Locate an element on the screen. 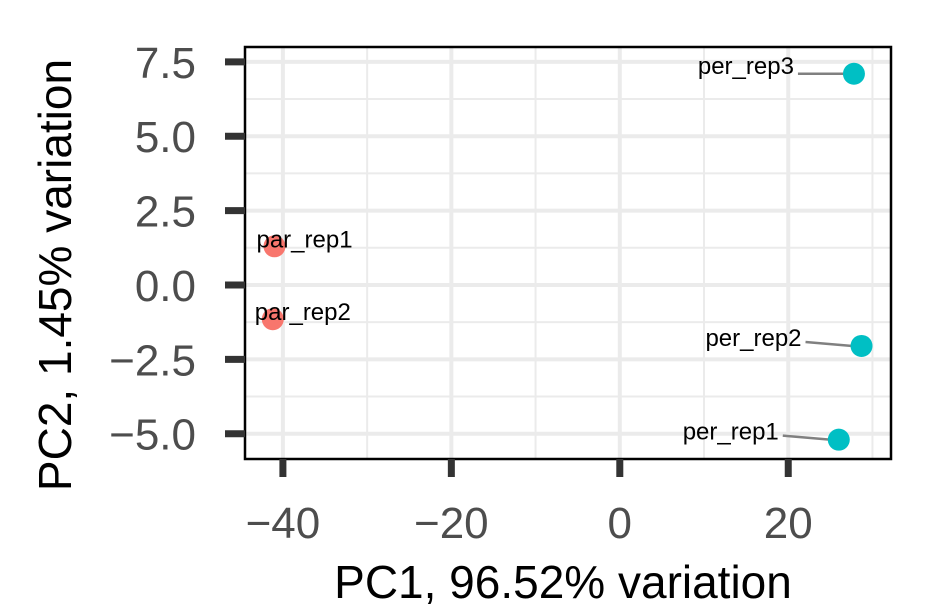 The height and width of the screenshot is (608, 930). x-axis-tick-label: −20 is located at coordinates (451, 523).